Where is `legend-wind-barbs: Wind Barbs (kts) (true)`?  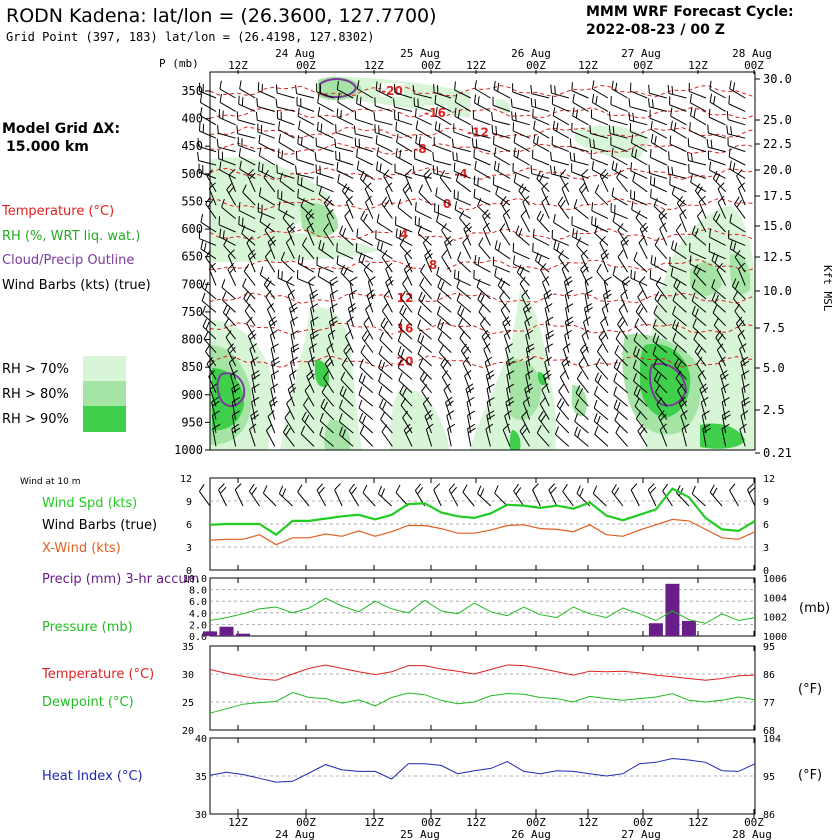 legend-wind-barbs: Wind Barbs (kts) (true) is located at coordinates (76, 285).